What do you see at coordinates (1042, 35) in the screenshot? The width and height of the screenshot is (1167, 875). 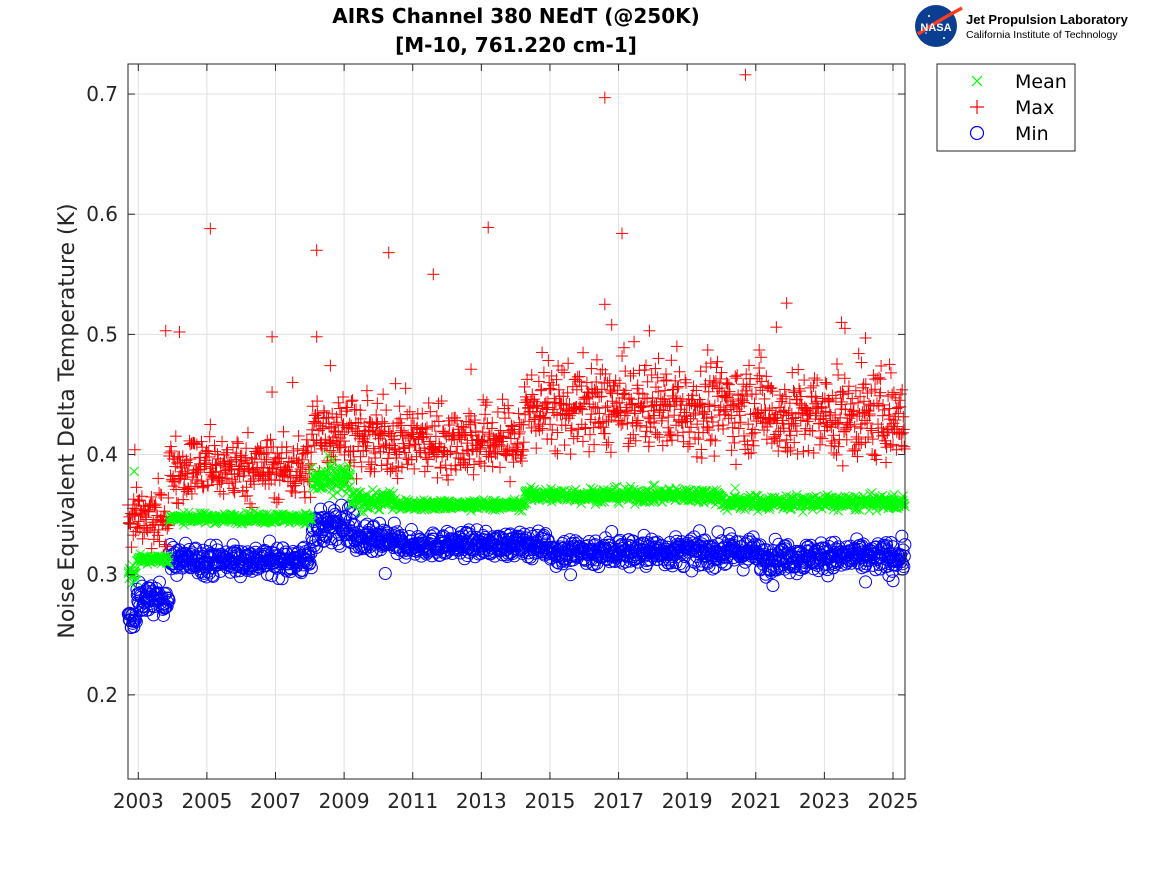 I see `jpl-subtitle: California Institute of Technology` at bounding box center [1042, 35].